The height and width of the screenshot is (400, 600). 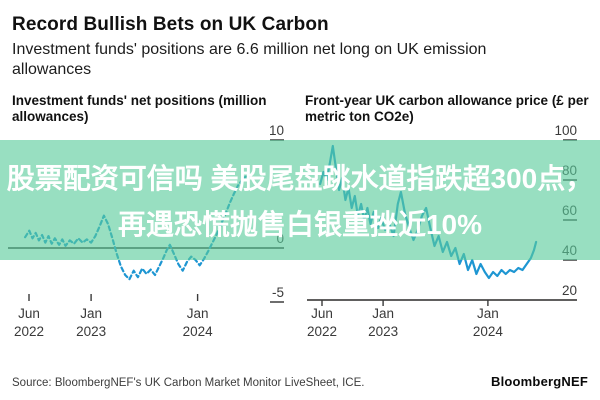 What do you see at coordinates (300, 178) in the screenshot?
I see `banner-line1: 股票配资可信吗 美股尾盘跳水道指跌超300点，` at bounding box center [300, 178].